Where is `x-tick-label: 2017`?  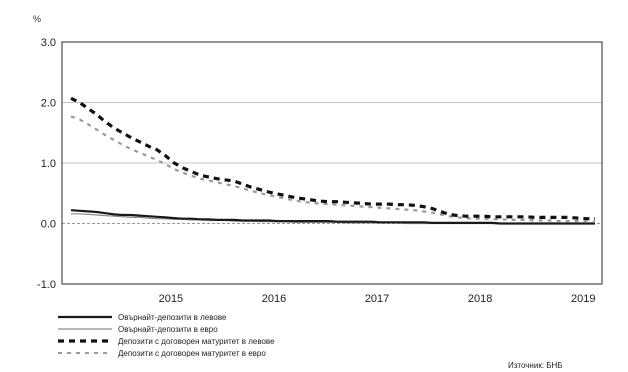 x-tick-label: 2017 is located at coordinates (377, 299).